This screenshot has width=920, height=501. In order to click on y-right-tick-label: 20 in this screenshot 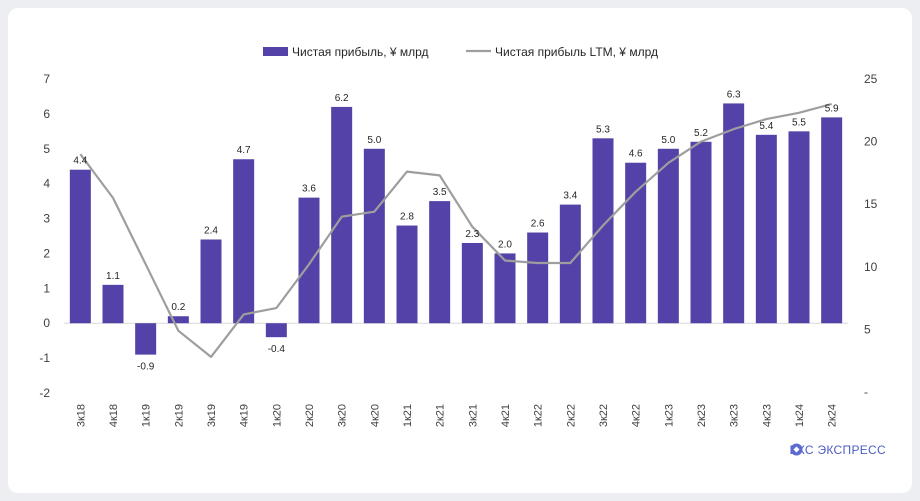, I will do `click(871, 142)`.